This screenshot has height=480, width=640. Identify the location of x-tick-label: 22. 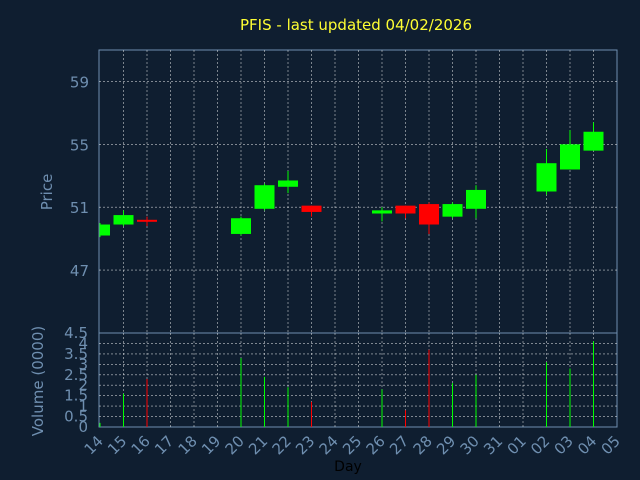
(282, 445).